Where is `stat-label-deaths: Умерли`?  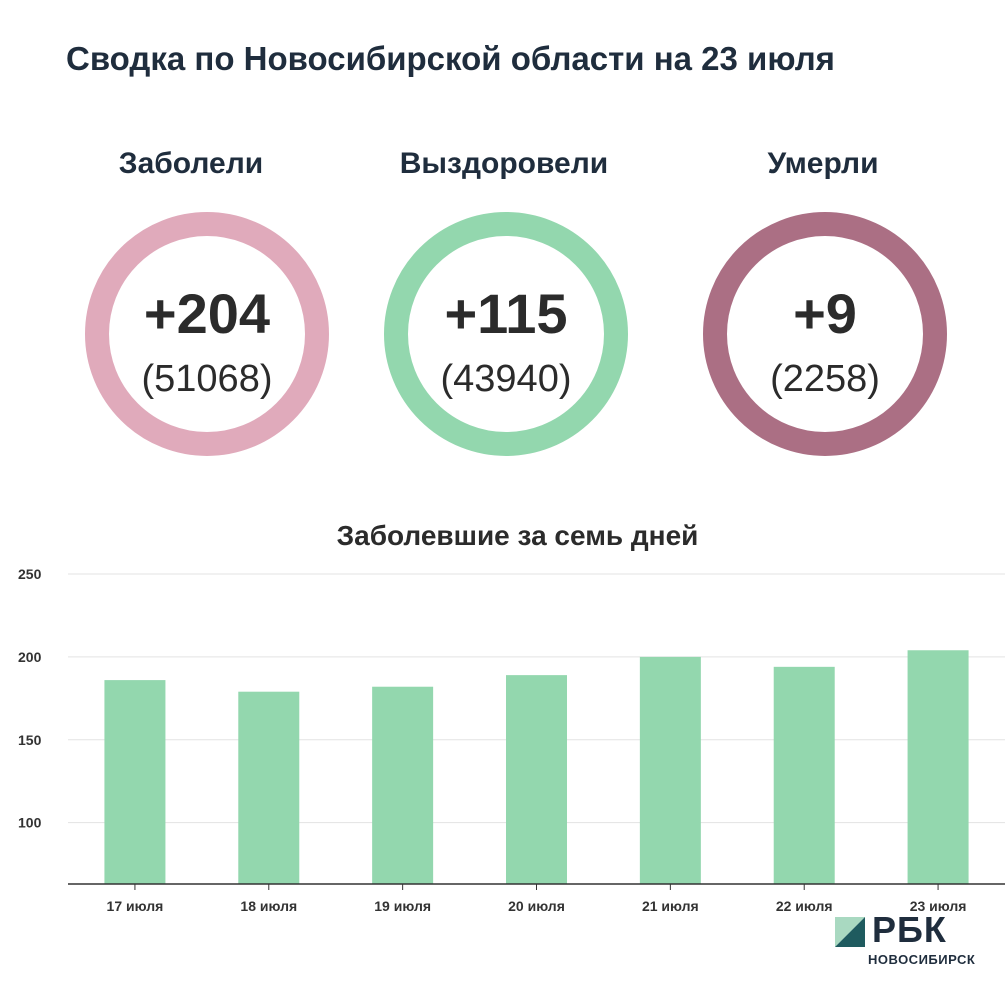 stat-label-deaths: Умерли is located at coordinates (823, 163).